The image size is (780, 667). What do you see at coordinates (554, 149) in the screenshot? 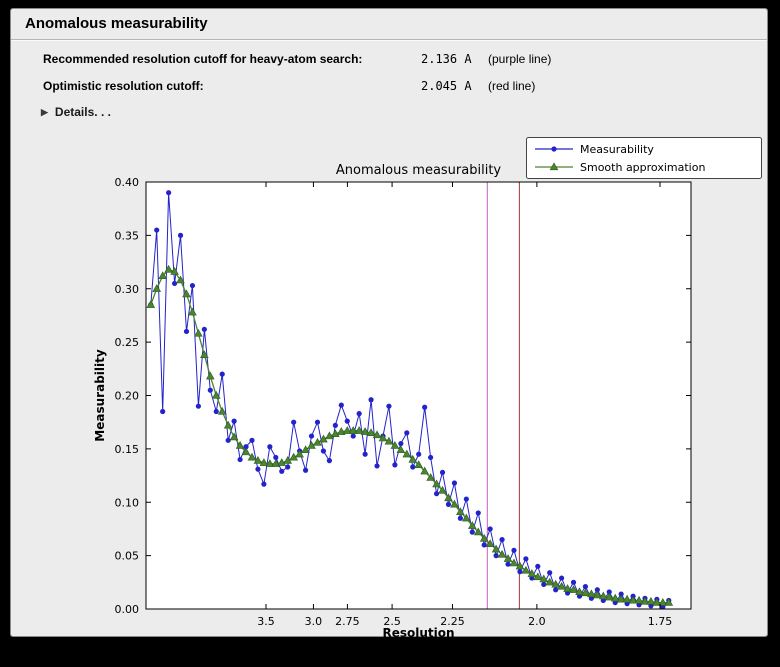
I see `legend-marker-measurability` at bounding box center [554, 149].